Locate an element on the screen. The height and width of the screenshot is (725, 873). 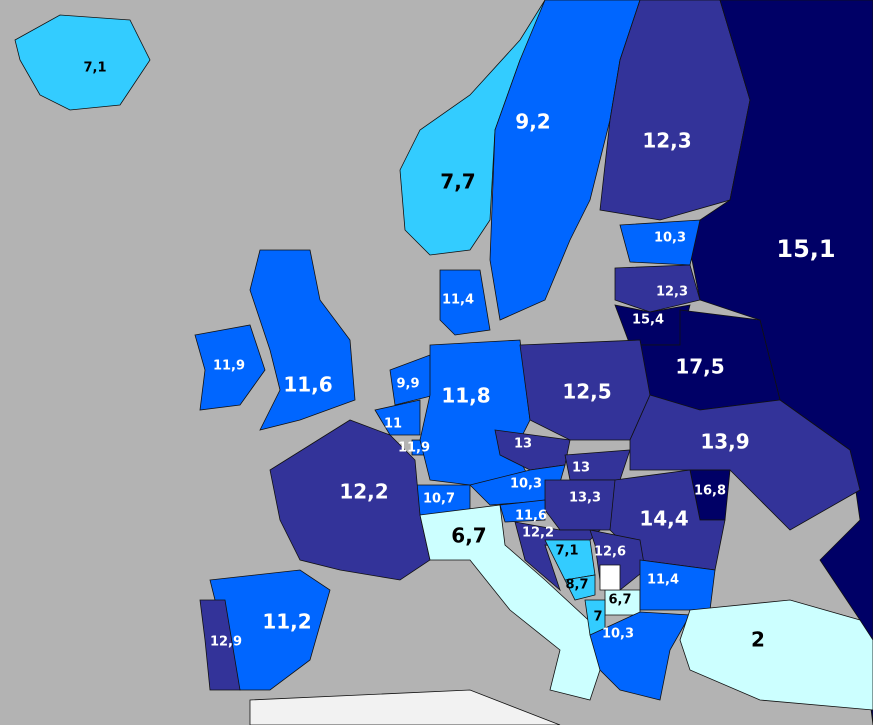
region-label: 8,7 is located at coordinates (576, 585).